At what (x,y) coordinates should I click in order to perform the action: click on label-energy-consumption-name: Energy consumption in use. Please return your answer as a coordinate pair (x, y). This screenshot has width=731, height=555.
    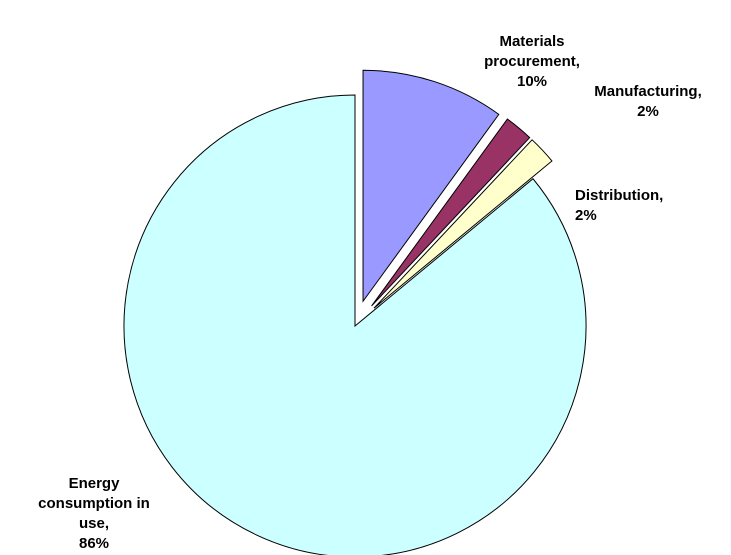
    Looking at the image, I should click on (94, 503).